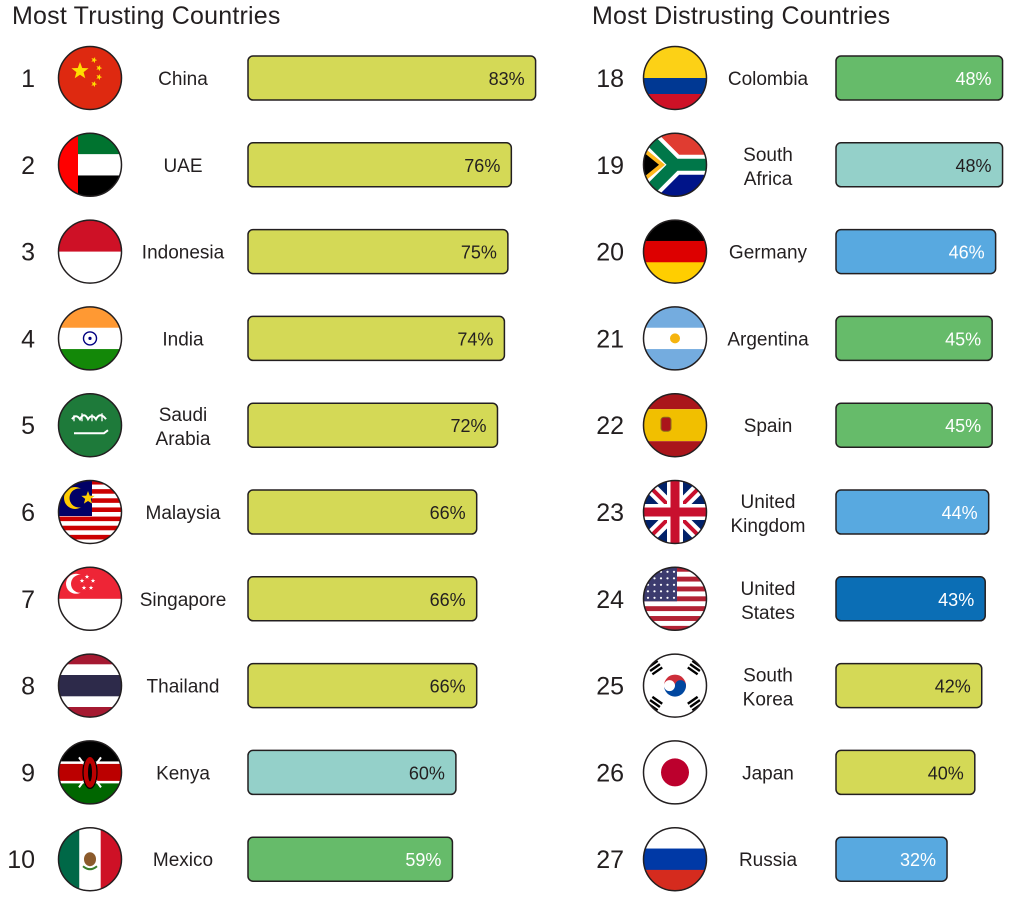  I want to click on country-label: Japan, so click(768, 773).